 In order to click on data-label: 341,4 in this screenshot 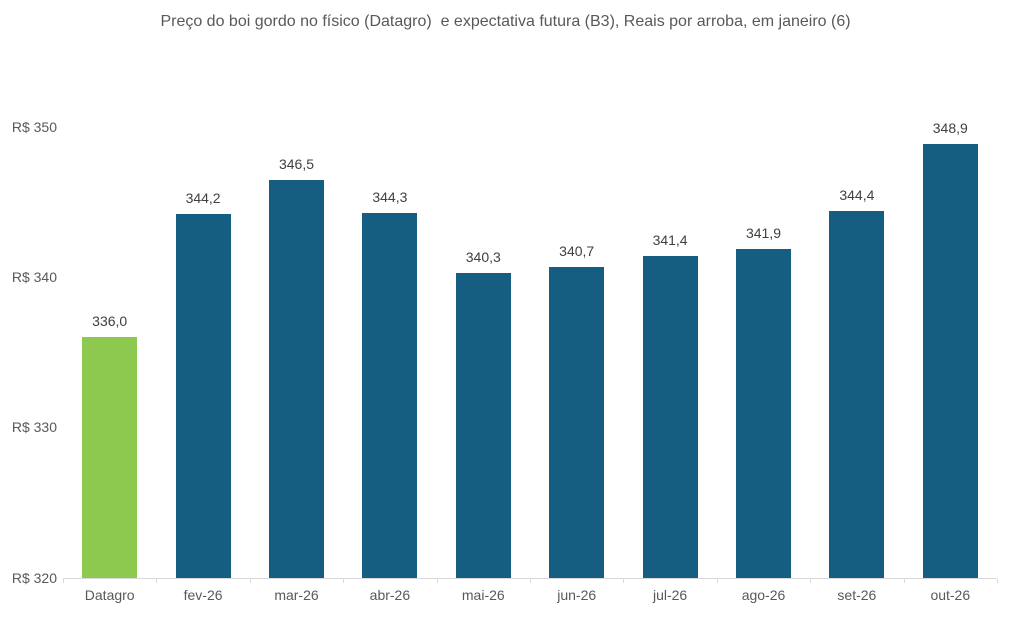, I will do `click(670, 240)`.